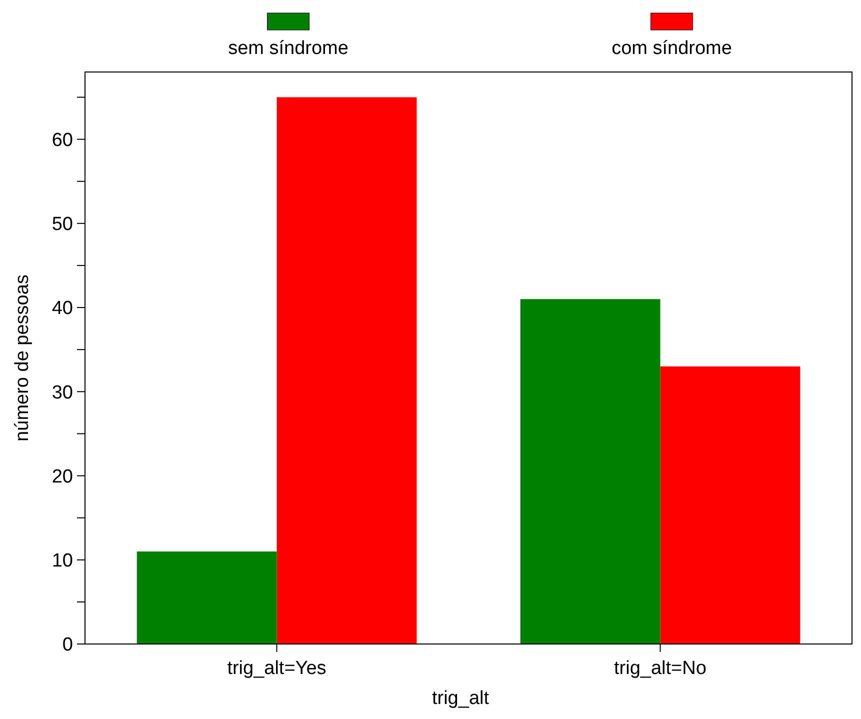  What do you see at coordinates (276, 668) in the screenshot?
I see `x-tick-label: trig_alt=Yes` at bounding box center [276, 668].